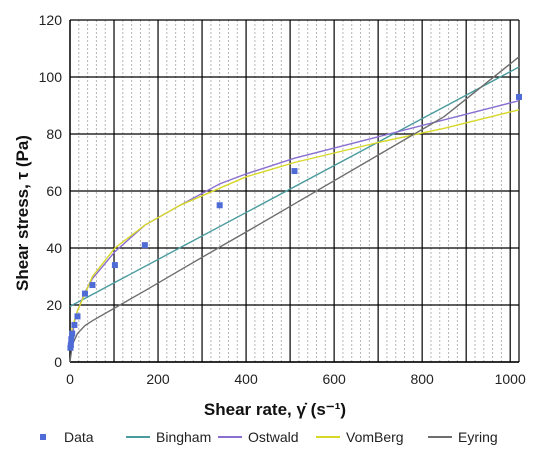  Describe the element at coordinates (58, 362) in the screenshot. I see `y-tick-label: 0` at that location.